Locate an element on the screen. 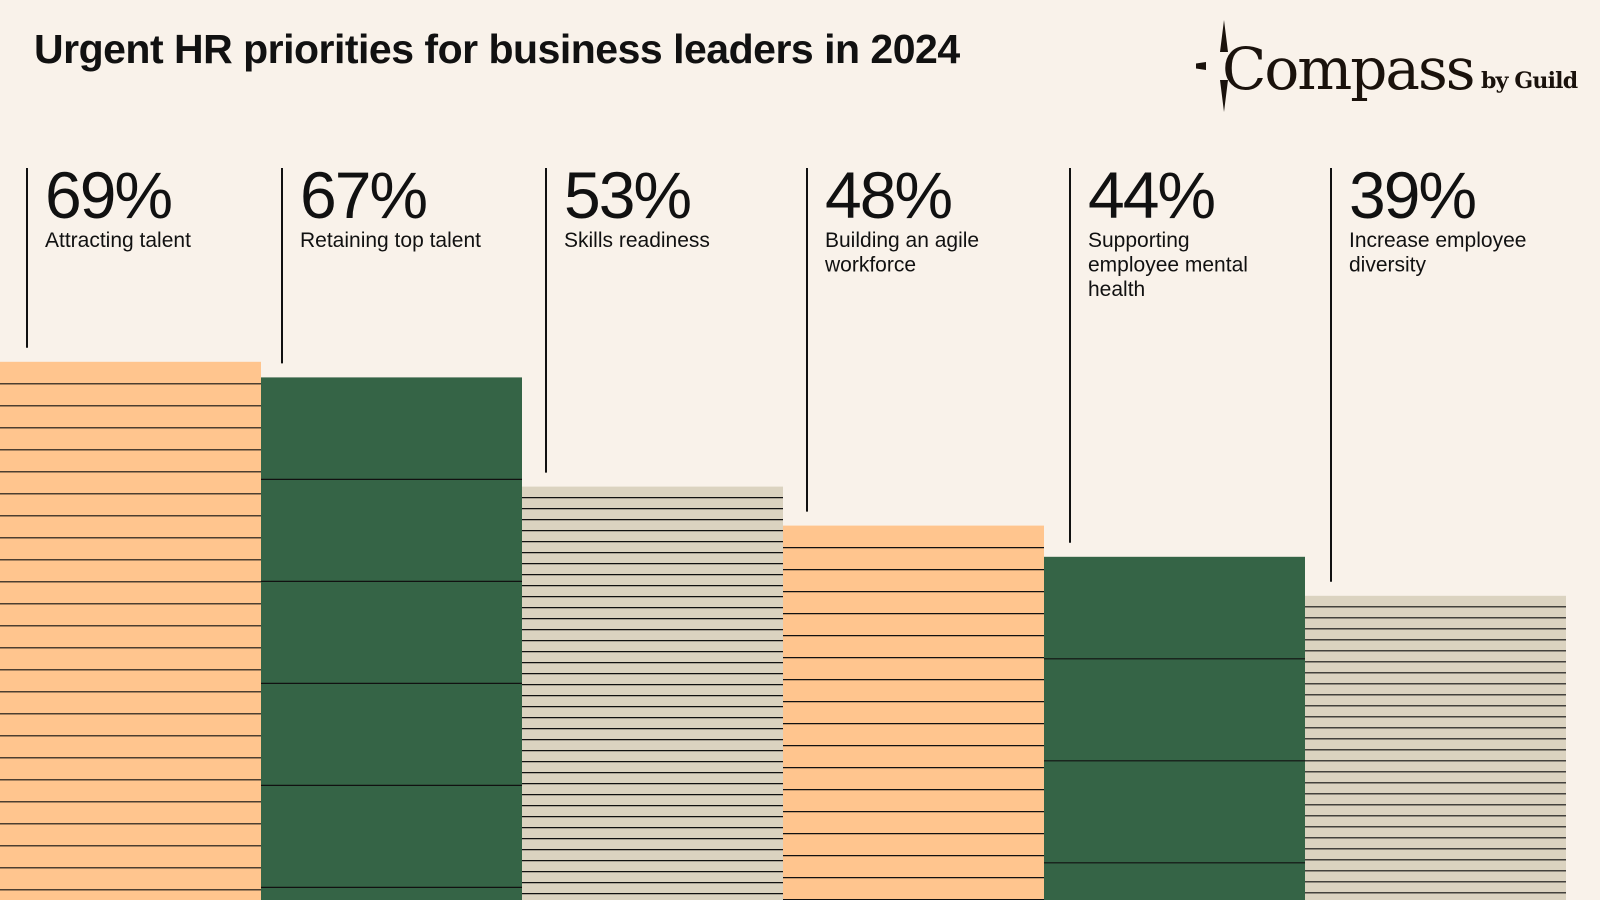  value-label-4: 48% is located at coordinates (888, 195).